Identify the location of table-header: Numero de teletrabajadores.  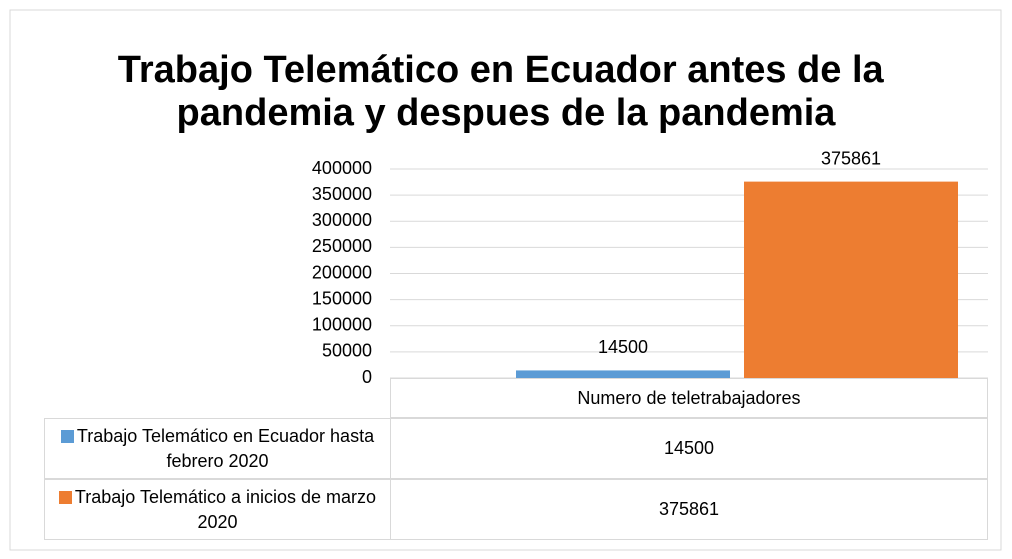
(689, 398).